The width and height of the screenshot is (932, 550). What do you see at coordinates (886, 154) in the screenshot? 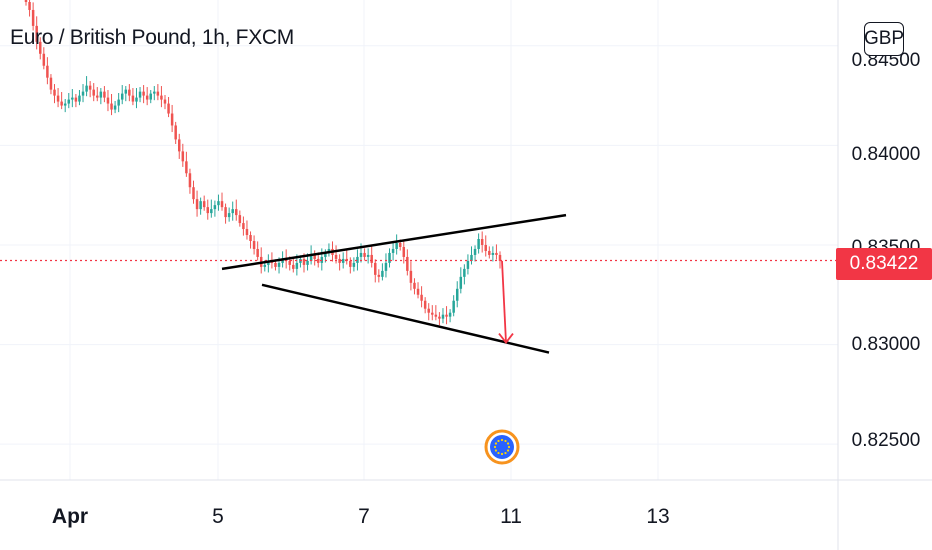
I see `price-tick-label: 0.84000` at bounding box center [886, 154].